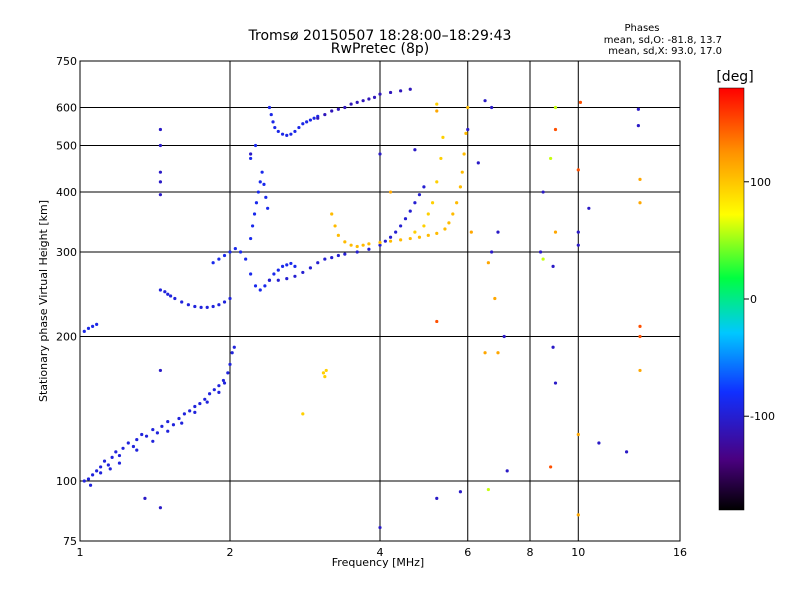 This screenshot has height=600, width=800. What do you see at coordinates (641, 28) in the screenshot?
I see `stats-heading: Phases` at bounding box center [641, 28].